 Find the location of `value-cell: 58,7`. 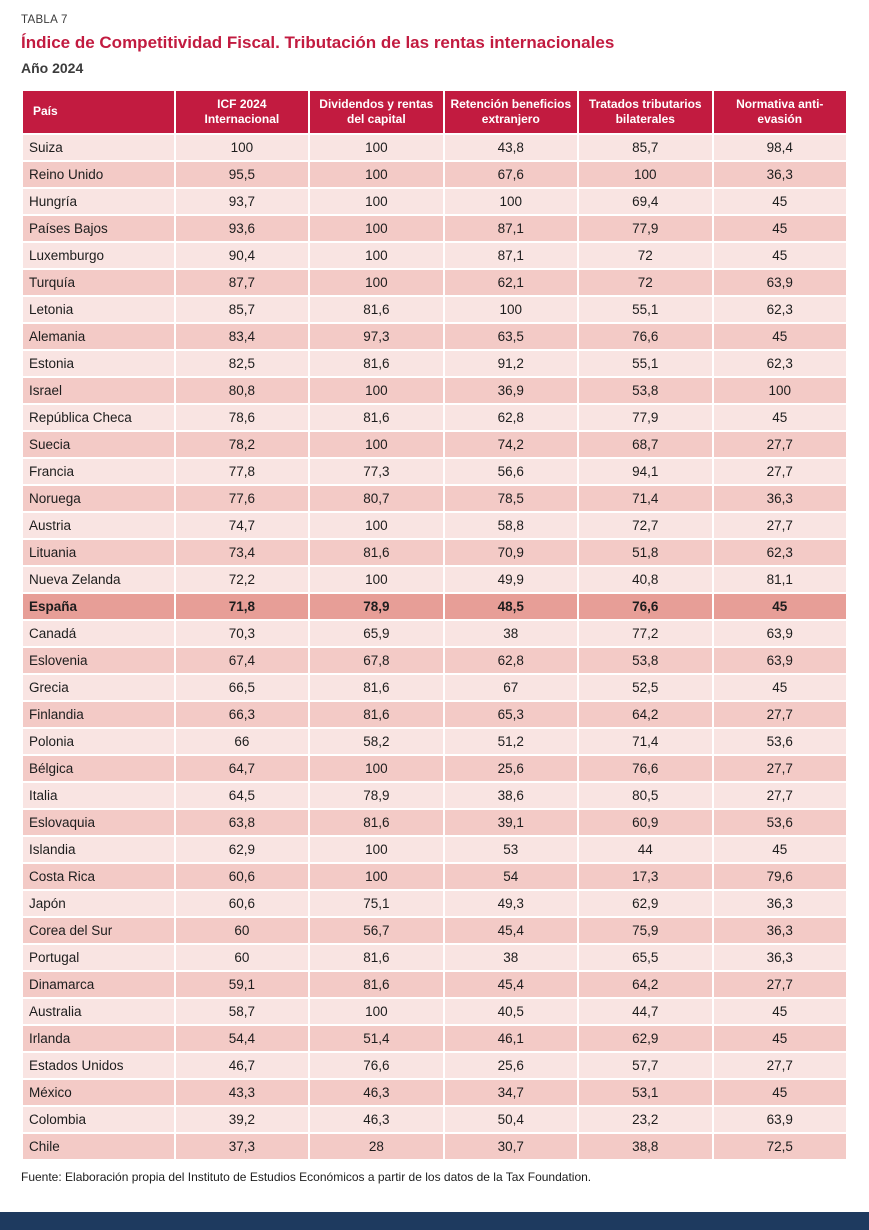

value-cell: 58,7 is located at coordinates (242, 1011).